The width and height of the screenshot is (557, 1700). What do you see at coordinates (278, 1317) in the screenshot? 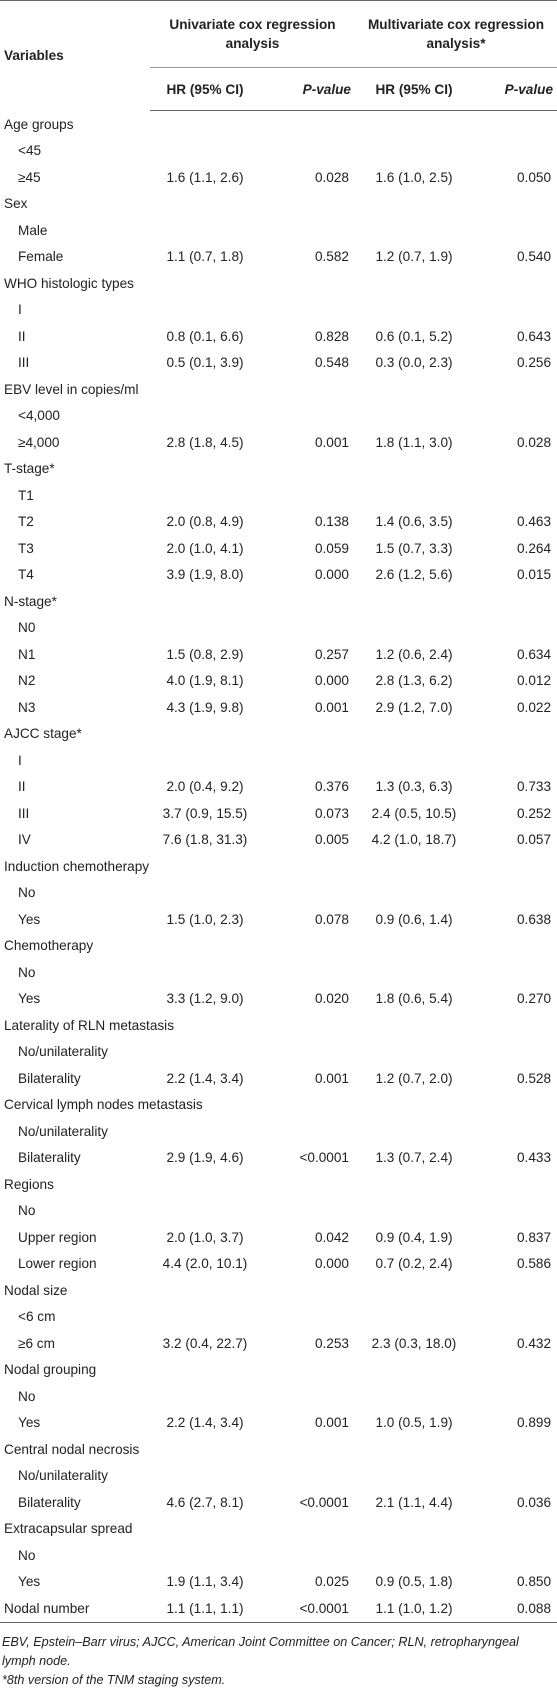
I see `level-row: <6 cm` at bounding box center [278, 1317].